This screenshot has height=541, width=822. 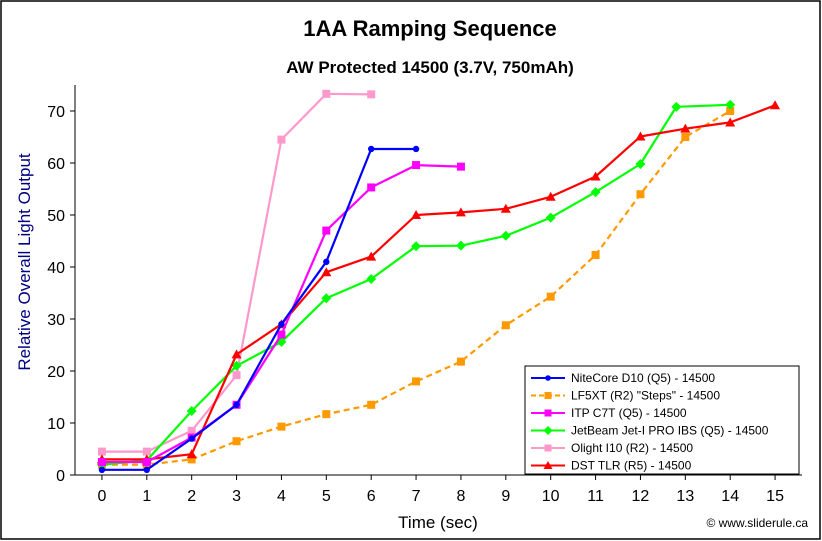 I want to click on legend-label: DST TLR (R5) - 14500, so click(x=631, y=466).